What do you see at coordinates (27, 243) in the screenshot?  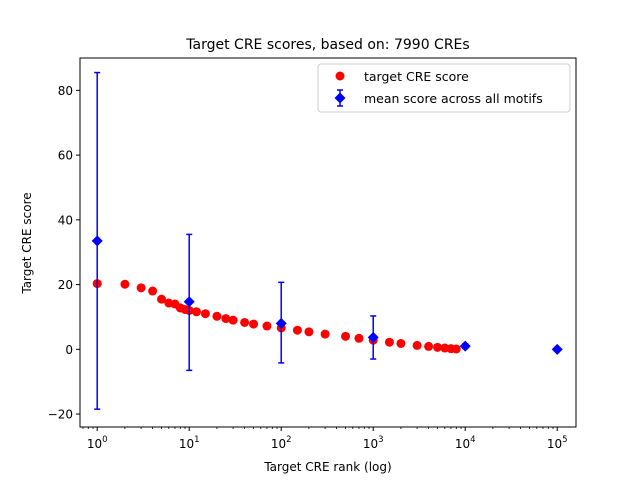 I see `y-axis-label: Target CRE score` at bounding box center [27, 243].